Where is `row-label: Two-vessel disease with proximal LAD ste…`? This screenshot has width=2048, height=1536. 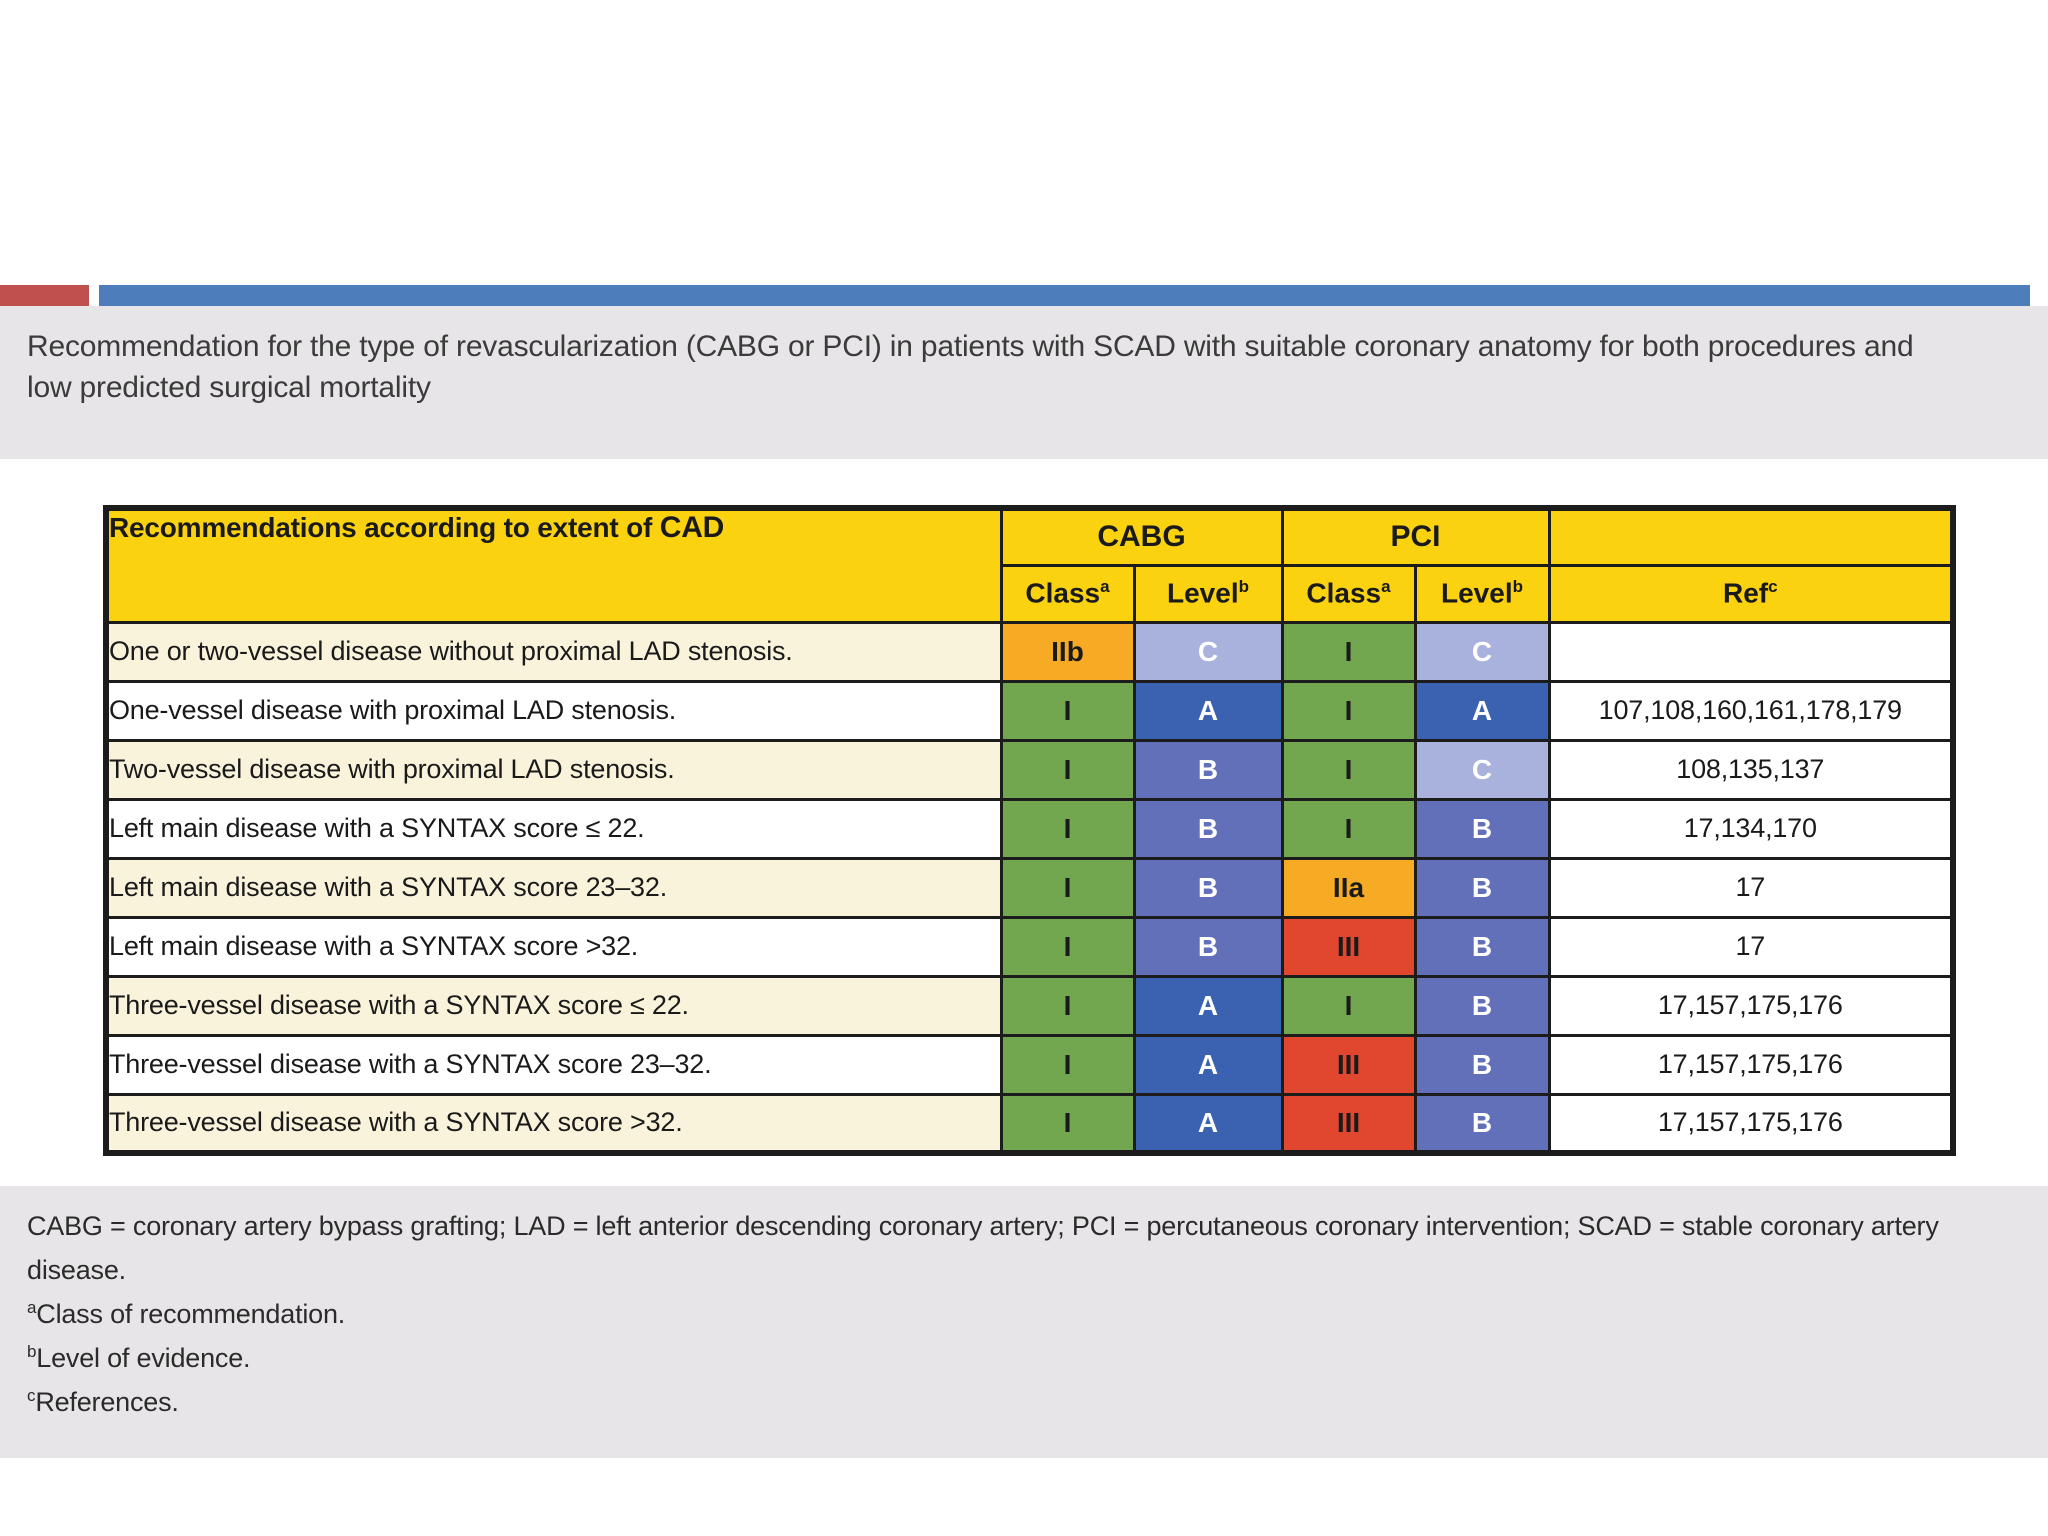 row-label: Two-vessel disease with proximal LAD ste… is located at coordinates (553, 769).